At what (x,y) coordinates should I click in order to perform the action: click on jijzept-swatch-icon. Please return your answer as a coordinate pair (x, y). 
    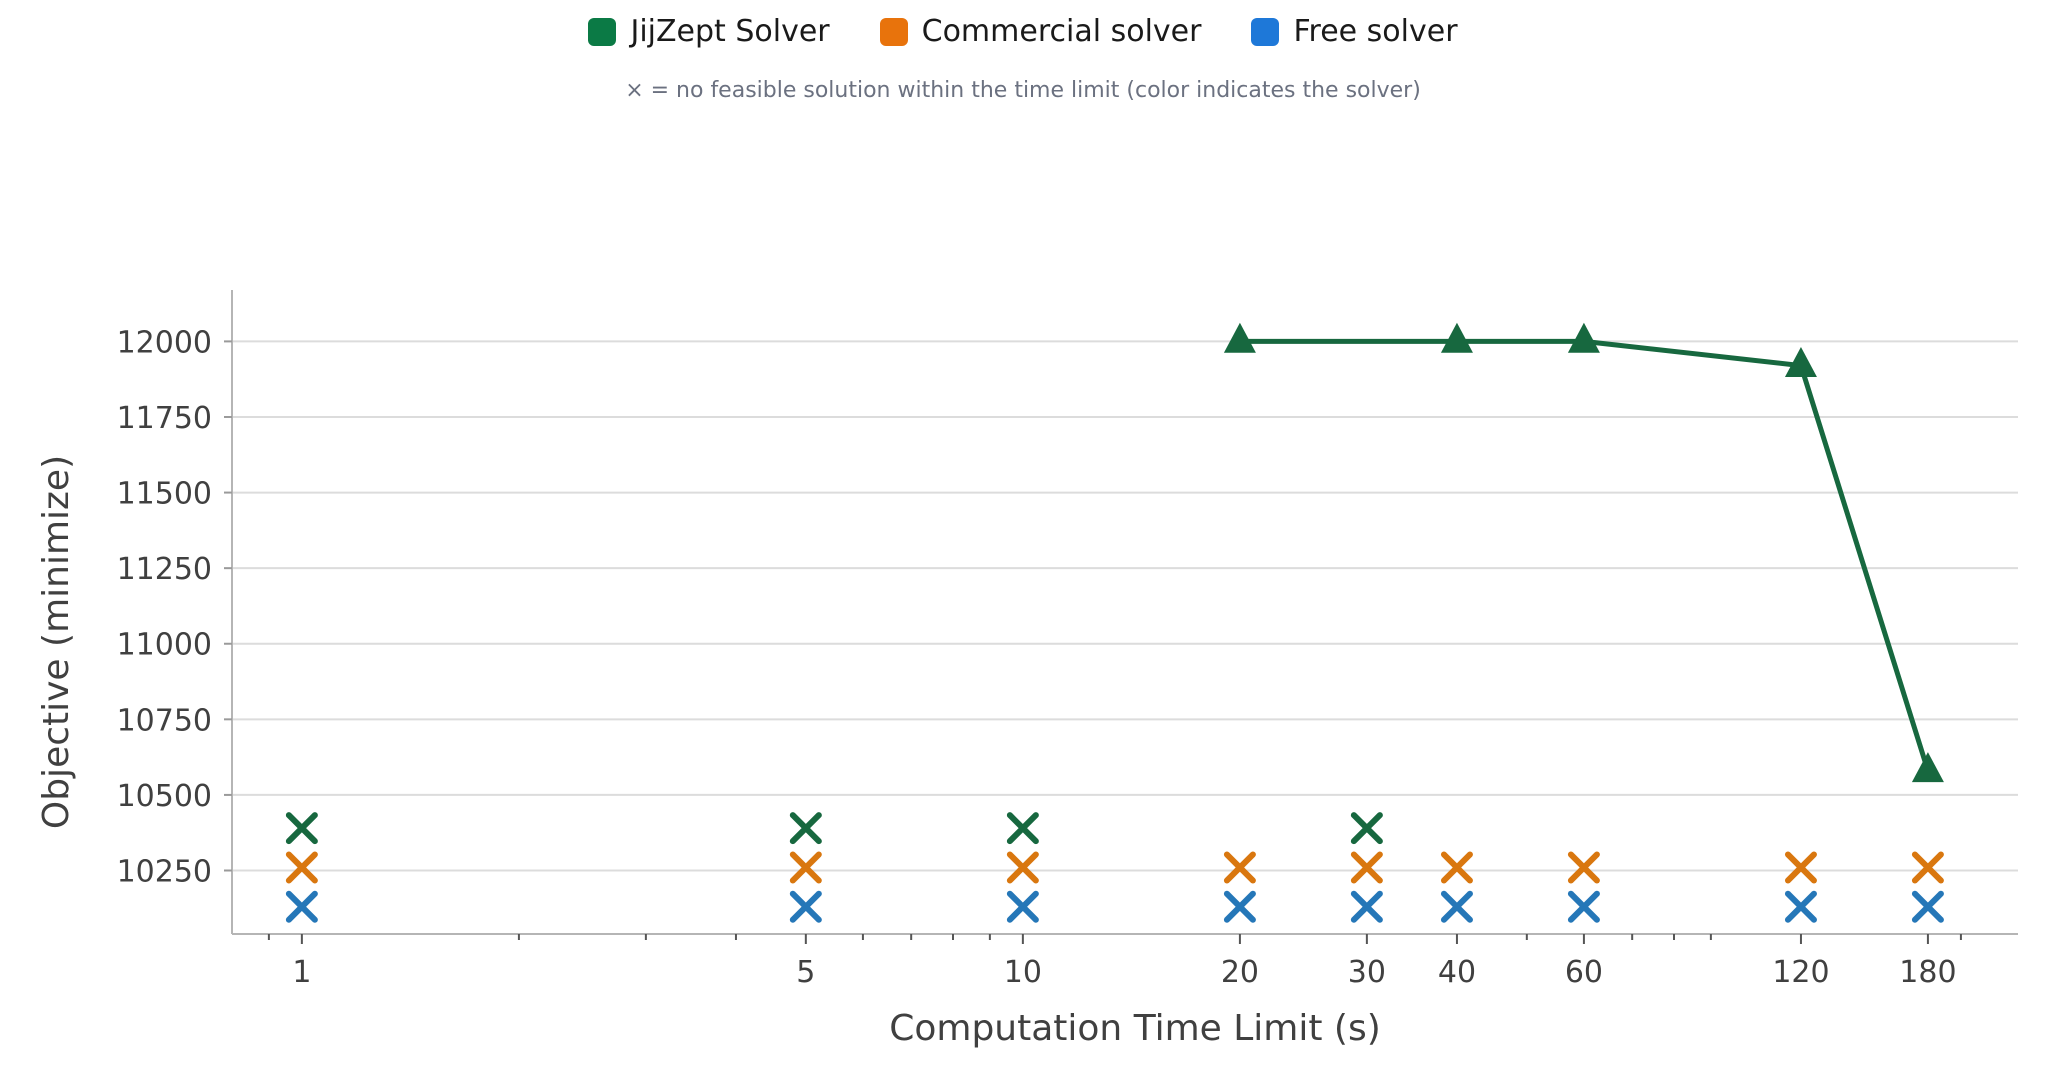
    Looking at the image, I should click on (602, 31).